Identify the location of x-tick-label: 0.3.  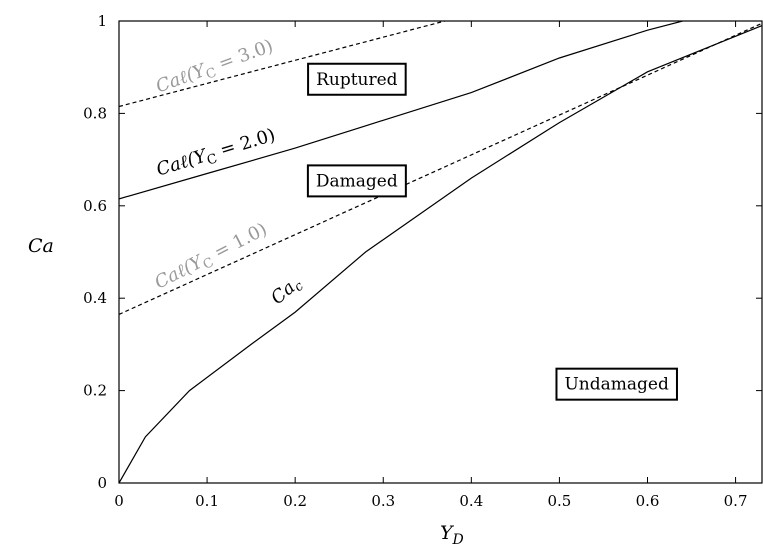
(383, 501).